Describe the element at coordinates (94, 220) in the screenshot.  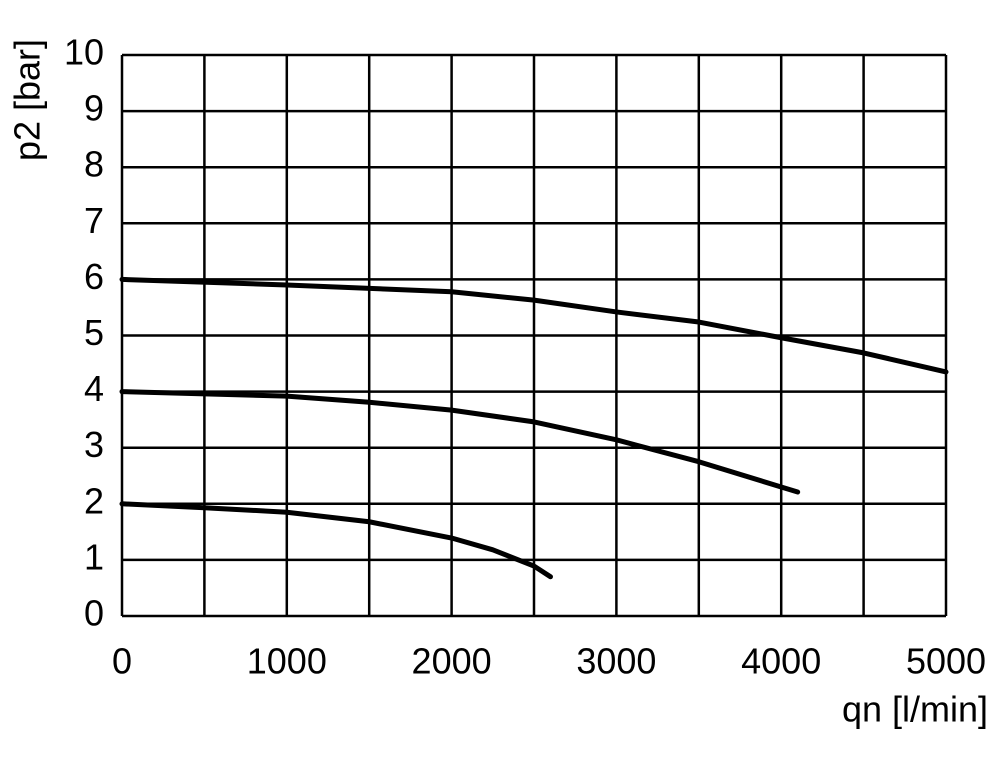
I see `y-tick-label: 7` at that location.